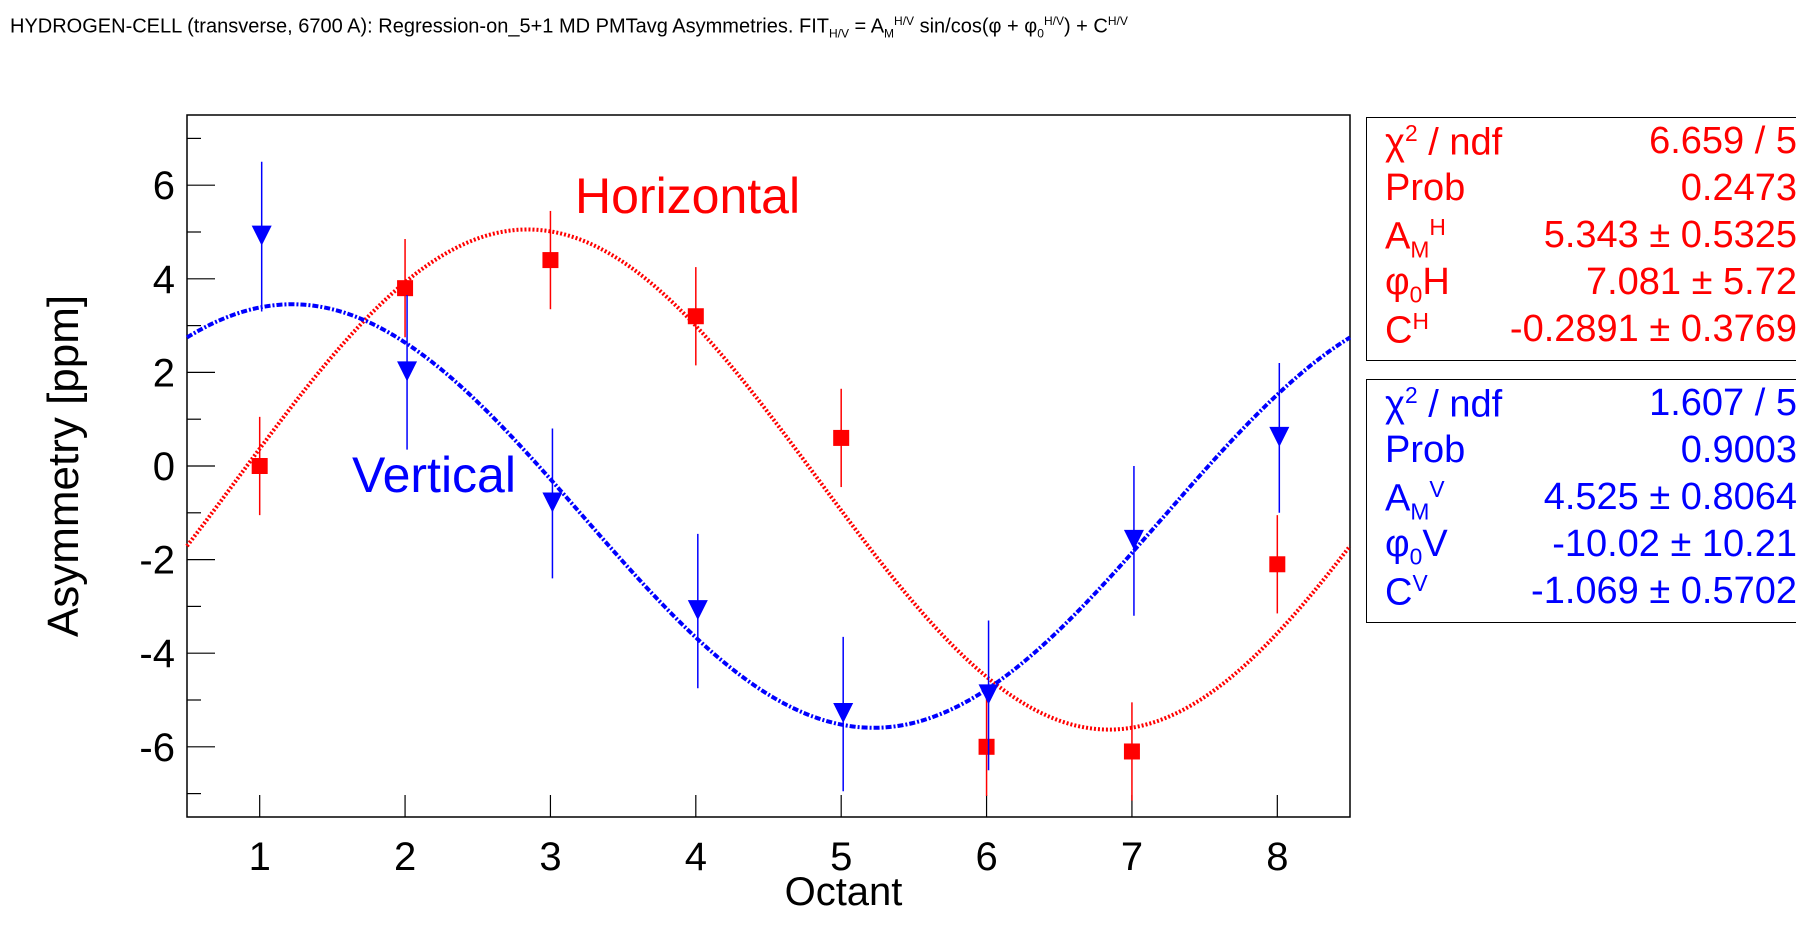 This screenshot has width=1796, height=947. I want to click on x-tick-label: 5, so click(841, 857).